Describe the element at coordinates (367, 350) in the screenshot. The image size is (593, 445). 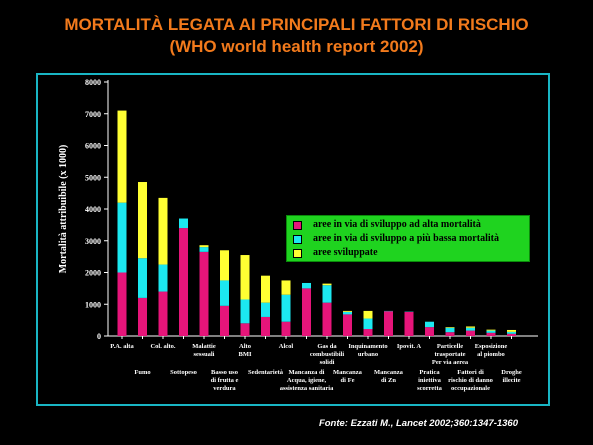
I see `x-tick-label-13: Inquinamento urbano` at that location.